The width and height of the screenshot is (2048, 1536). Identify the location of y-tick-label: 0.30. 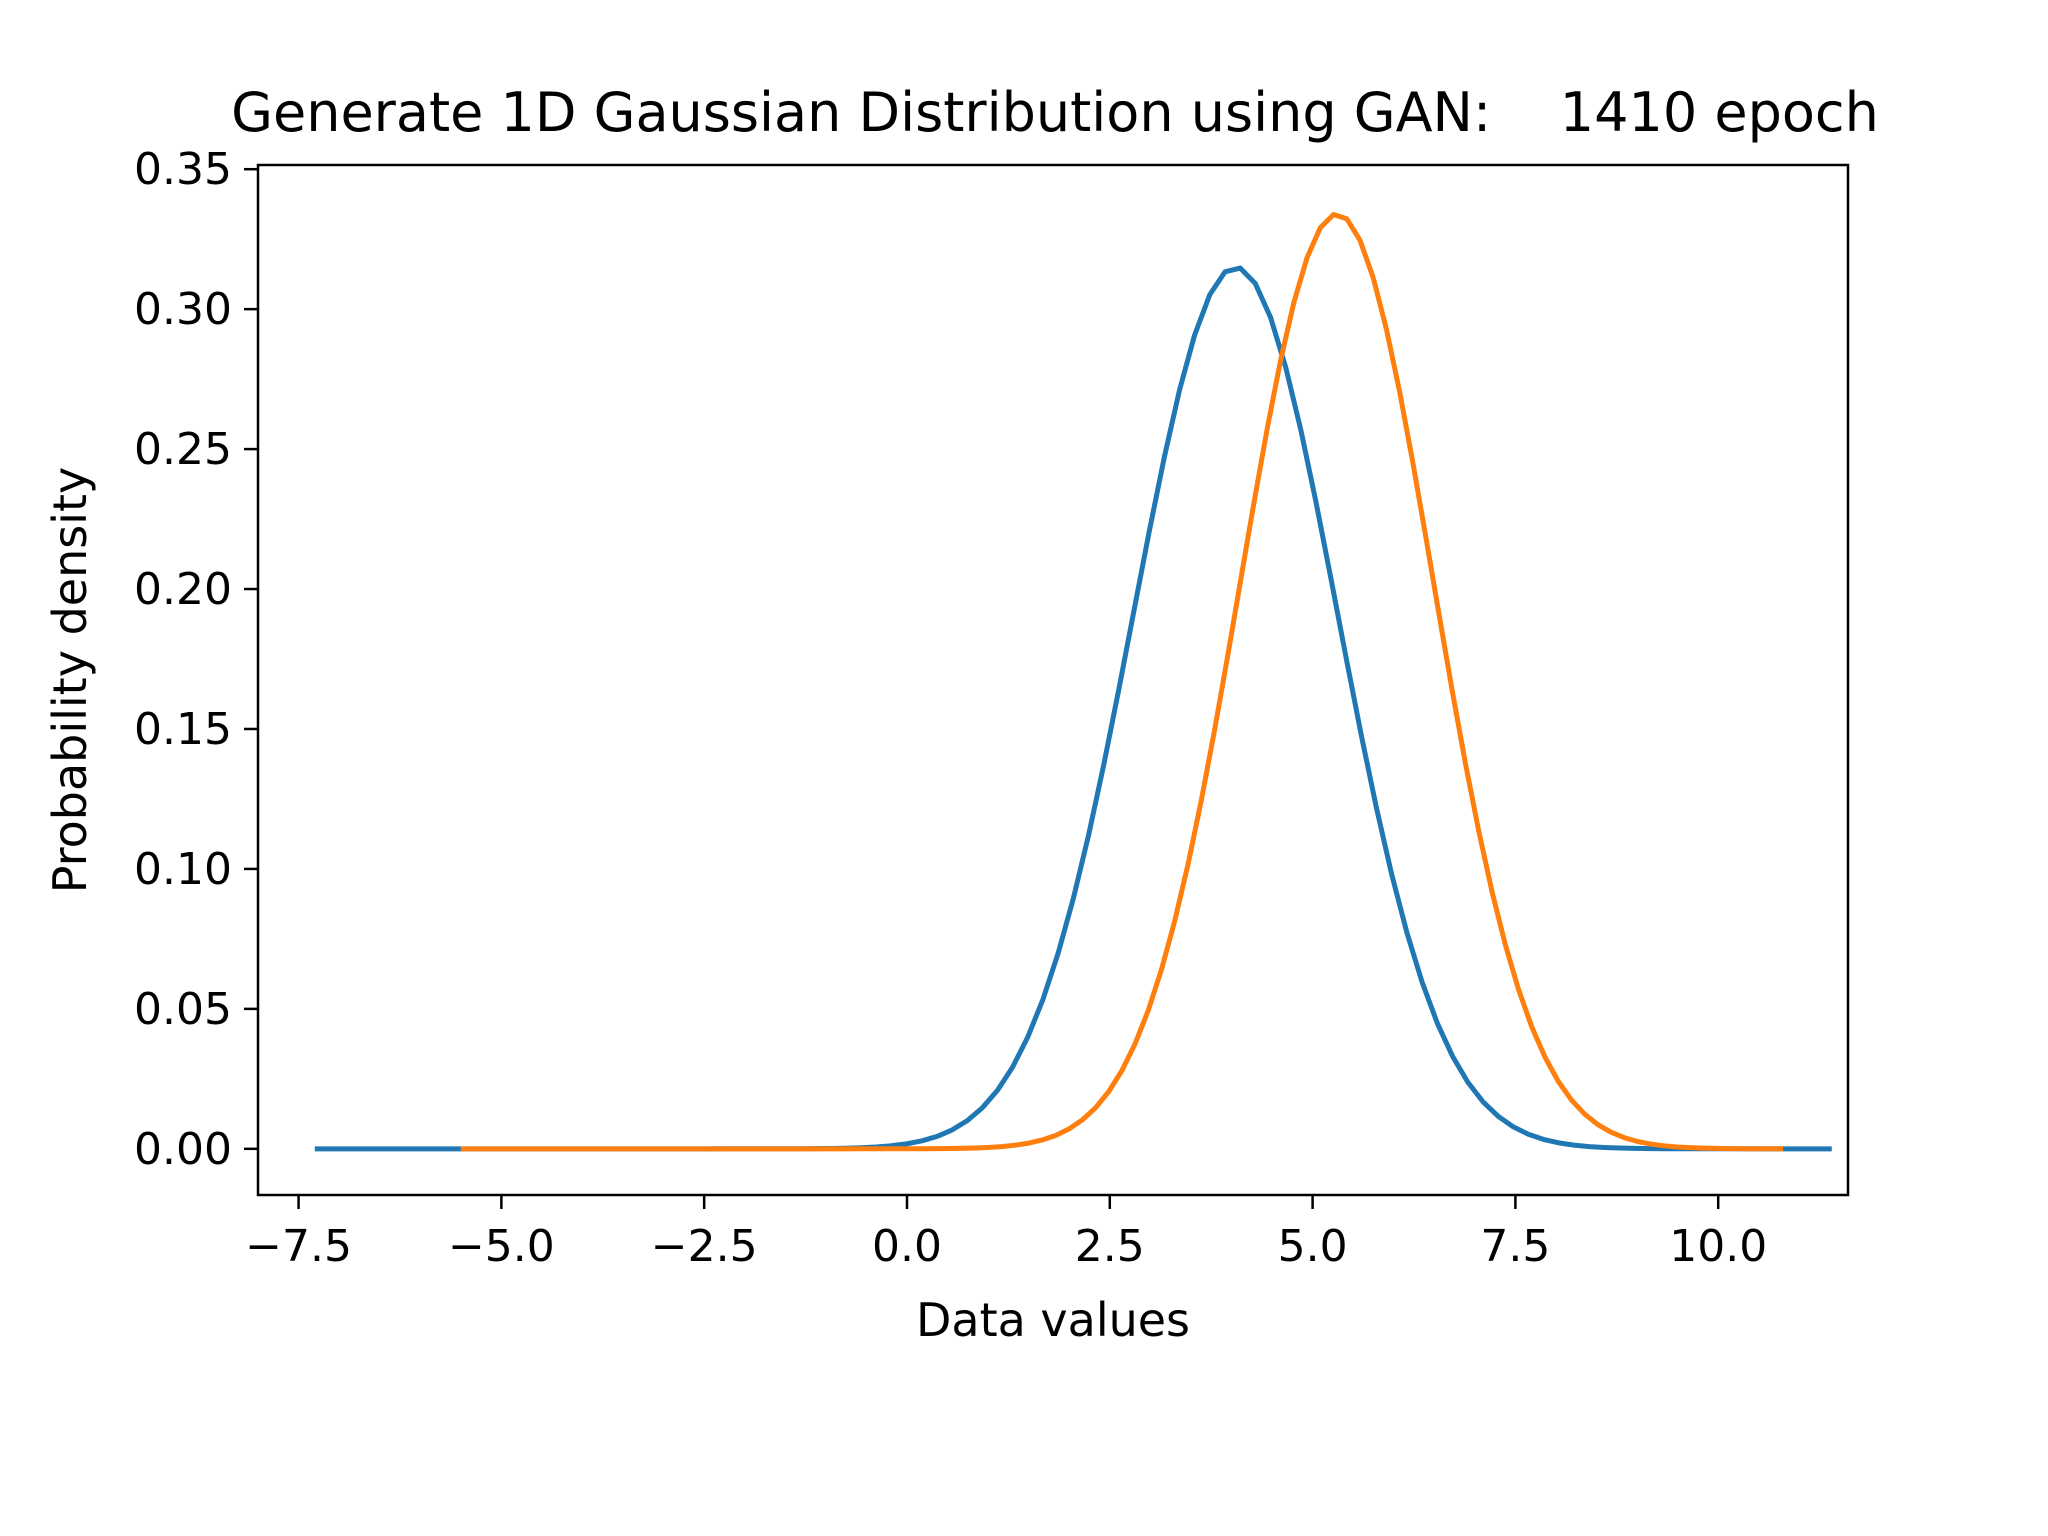
(183, 309).